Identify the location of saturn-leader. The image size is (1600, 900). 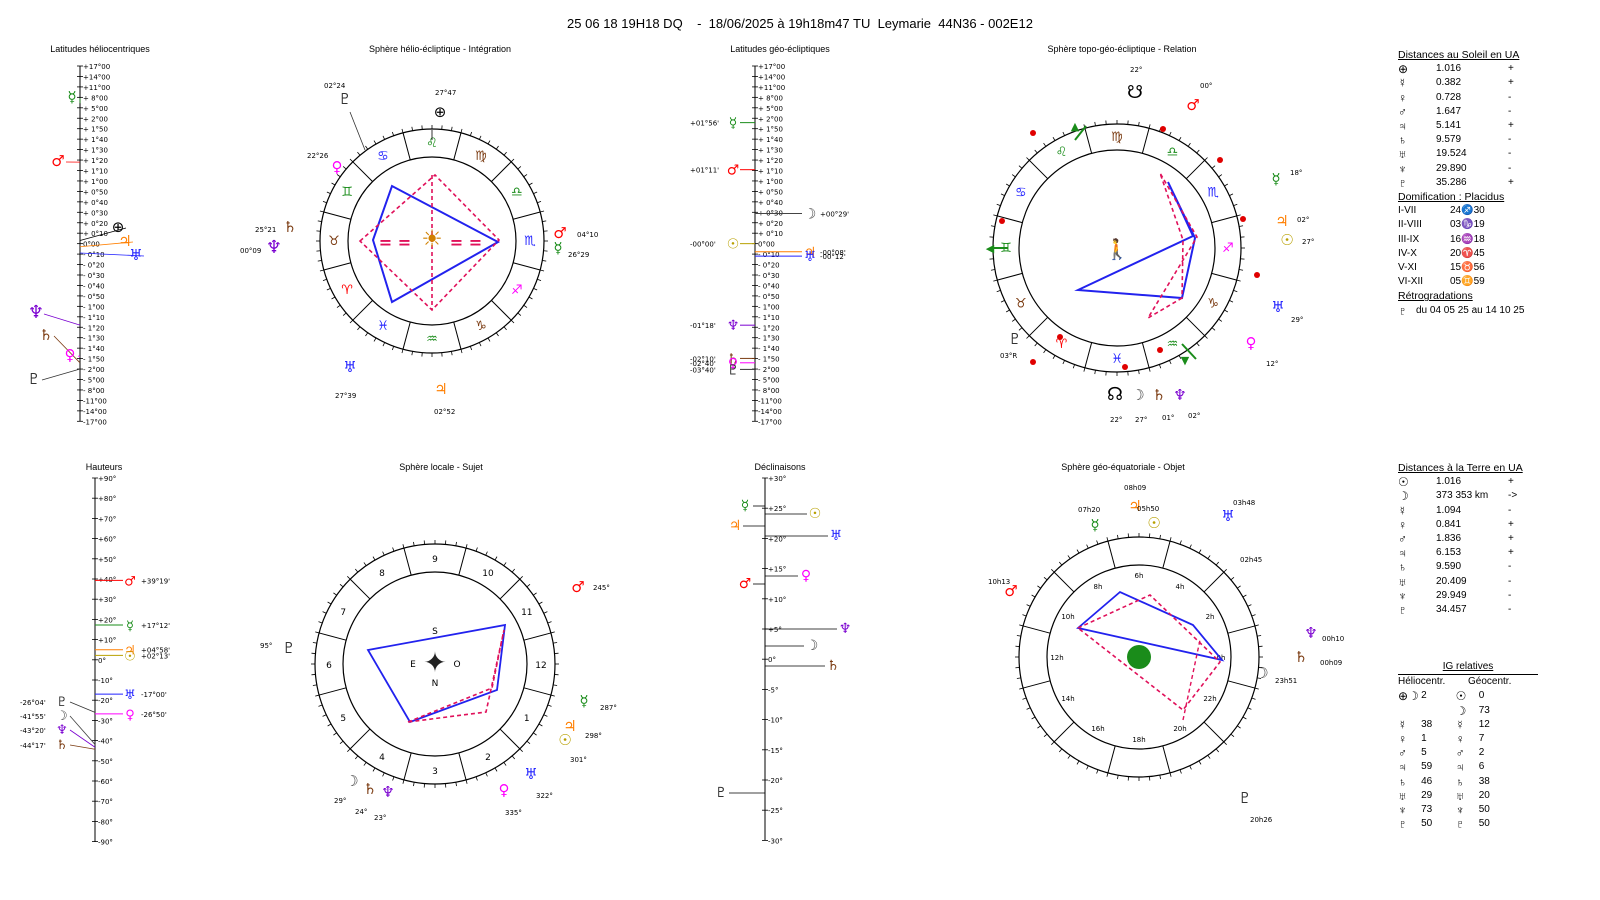
(67, 349).